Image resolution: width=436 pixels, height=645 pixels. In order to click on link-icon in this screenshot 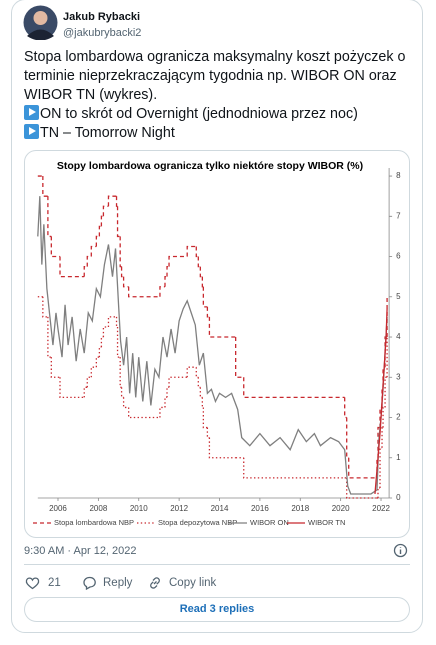, I will do `click(155, 583)`.